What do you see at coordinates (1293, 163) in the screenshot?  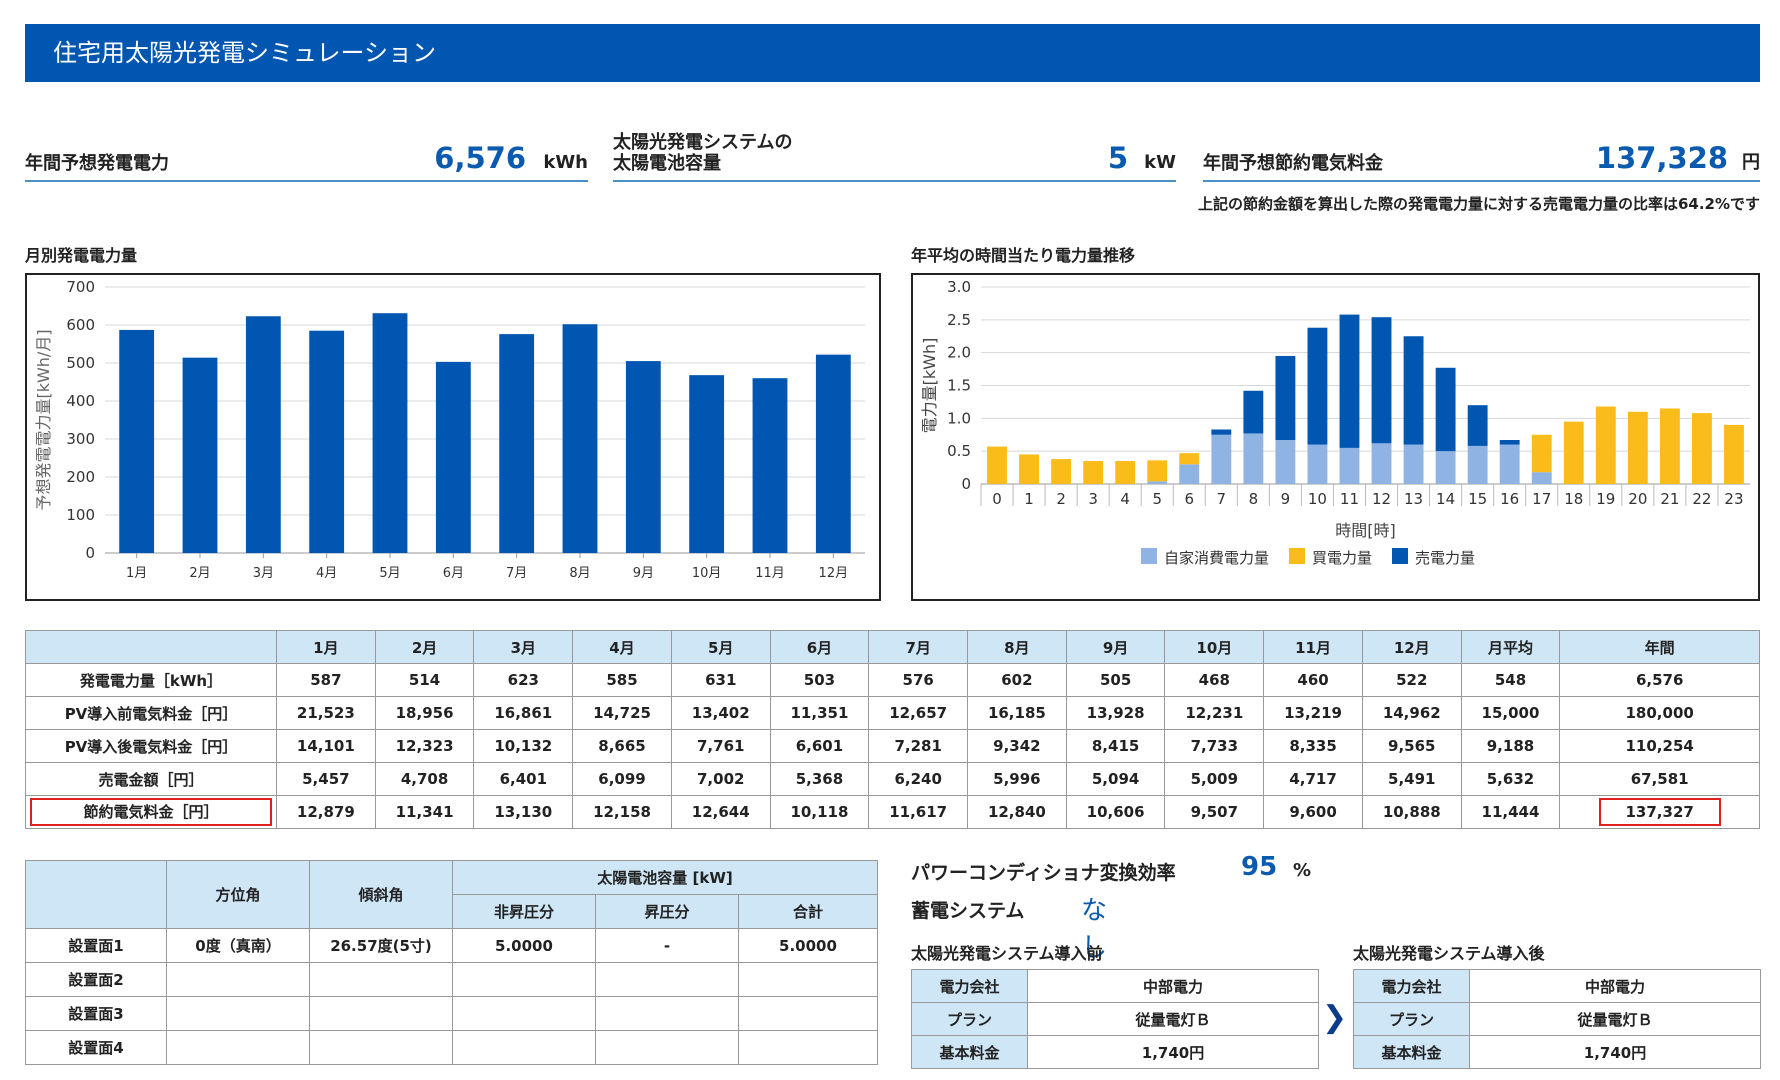 I see `kpi-label: 年間予想節約電気料金` at bounding box center [1293, 163].